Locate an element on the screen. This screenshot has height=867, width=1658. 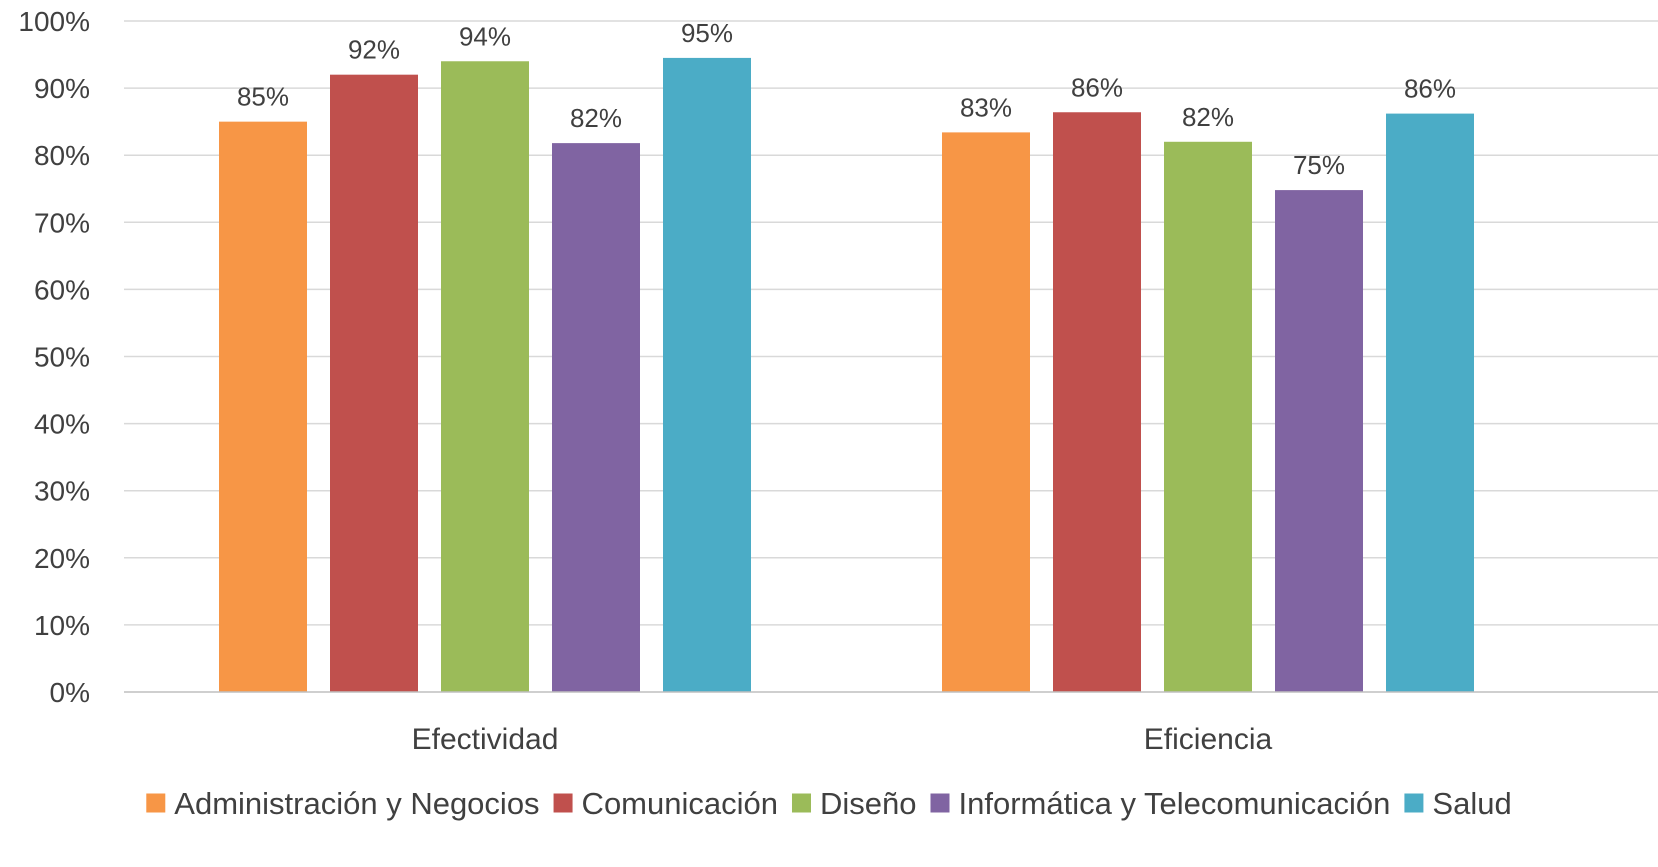
y-tick-label: 90% is located at coordinates (62, 88).